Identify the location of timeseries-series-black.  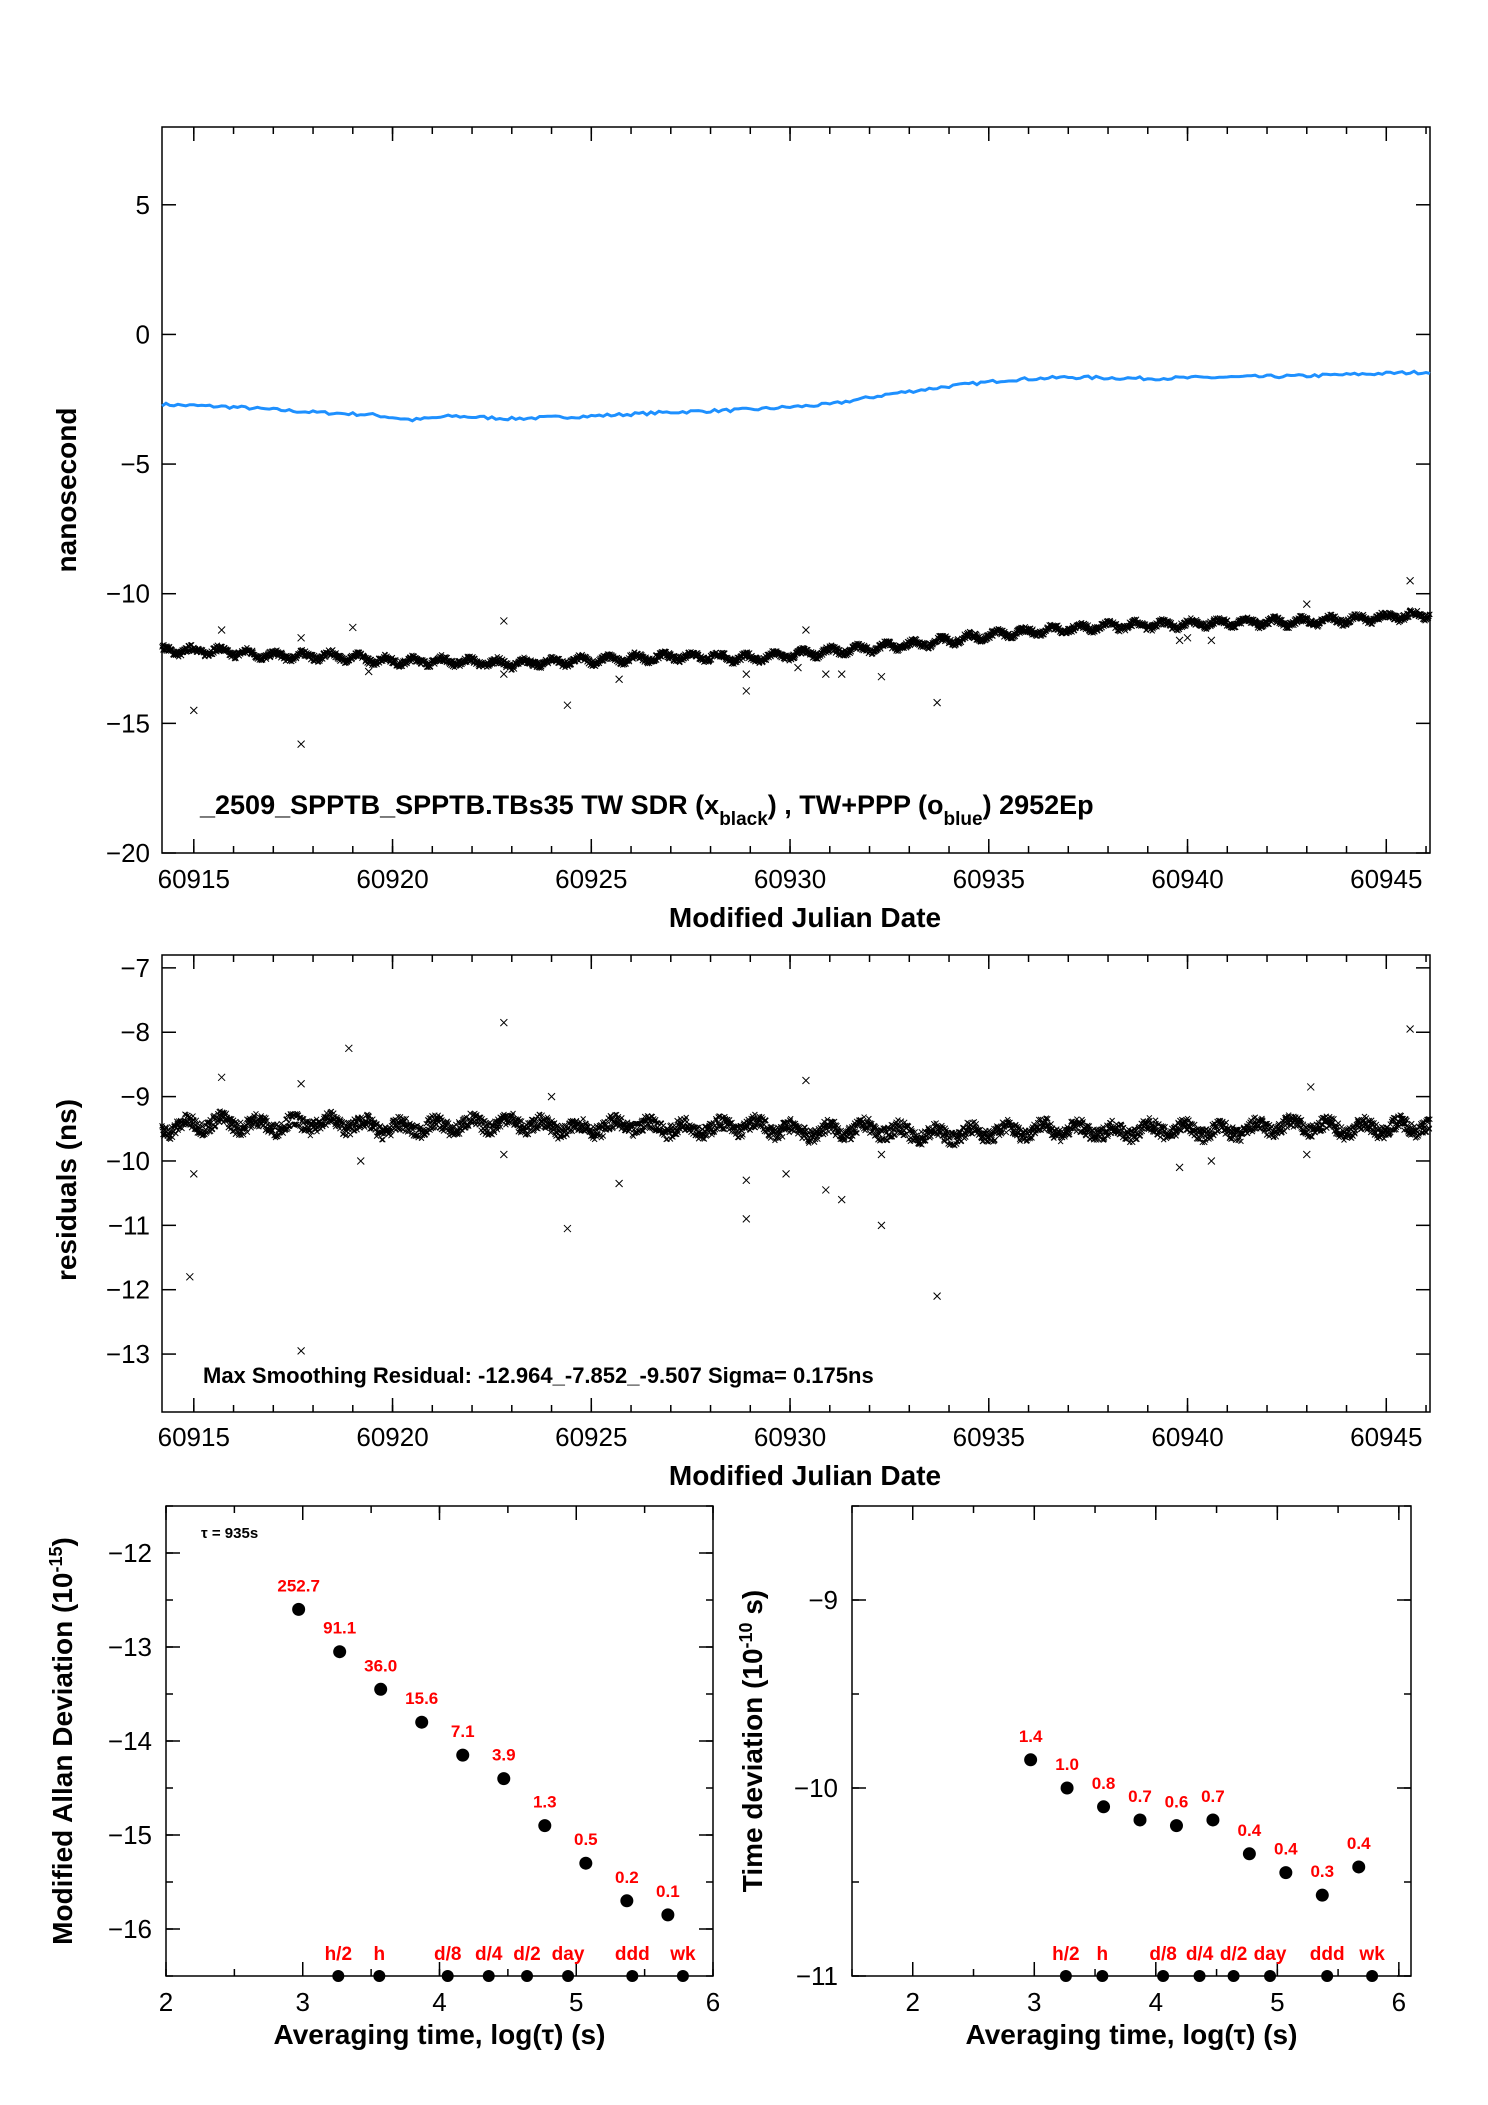
(796, 662).